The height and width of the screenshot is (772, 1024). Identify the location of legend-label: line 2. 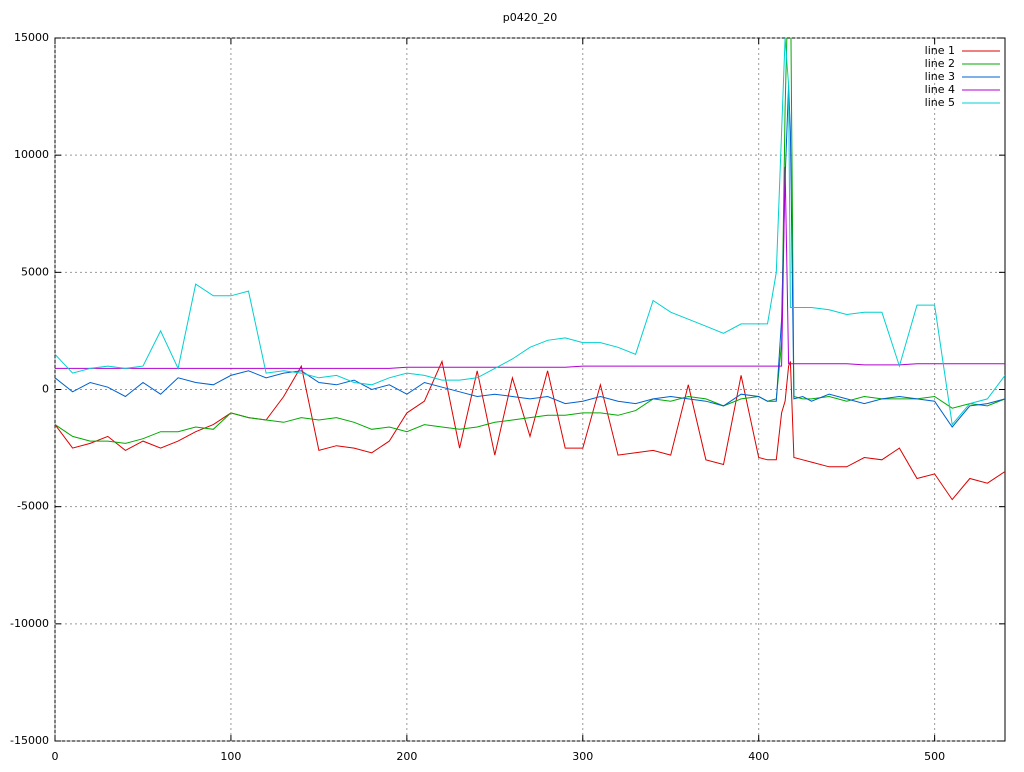
(940, 63).